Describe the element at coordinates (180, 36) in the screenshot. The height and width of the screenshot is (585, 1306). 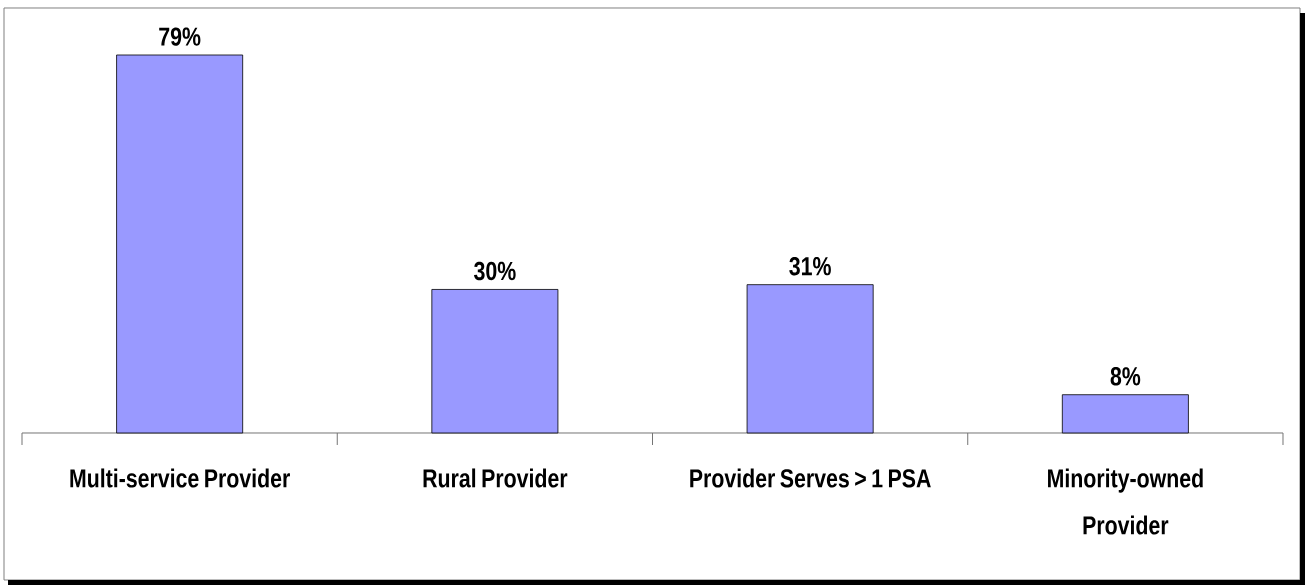
I see `data-label: 79%` at that location.